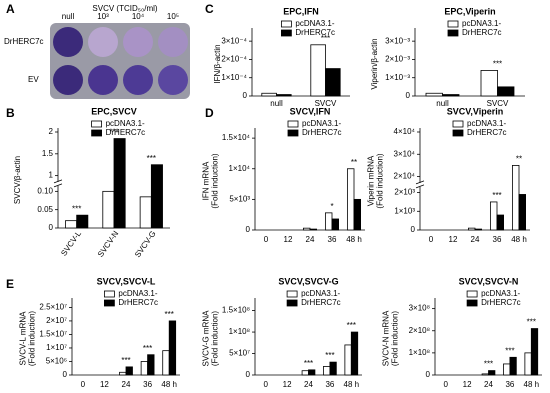 The height and width of the screenshot is (393, 550). Describe the element at coordinates (405, 131) in the screenshot. I see `y-tick-label: 4×10⁴` at that location.